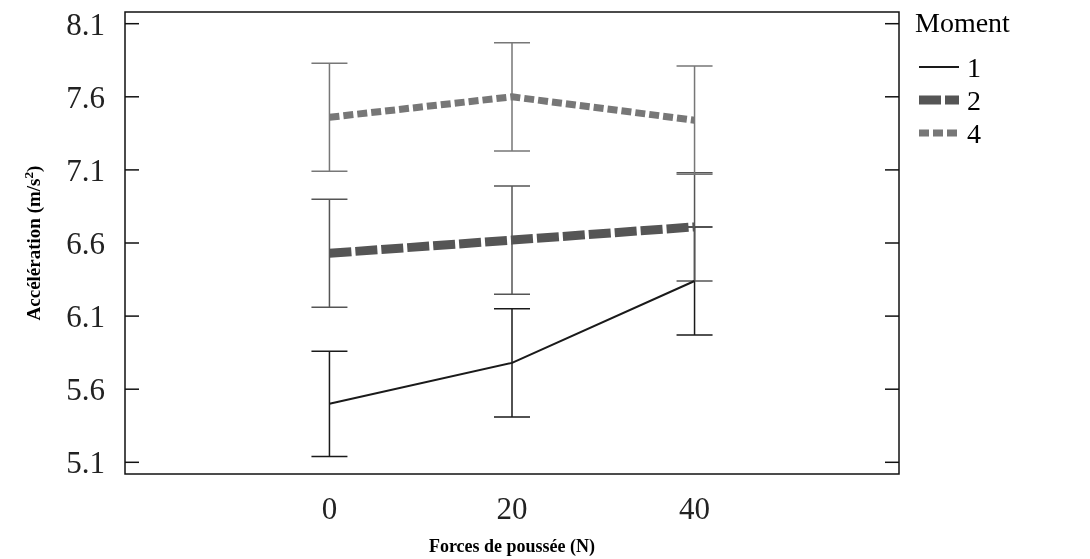 The width and height of the screenshot is (1090, 559). What do you see at coordinates (695, 508) in the screenshot?
I see `x-tick-label: 40` at bounding box center [695, 508].